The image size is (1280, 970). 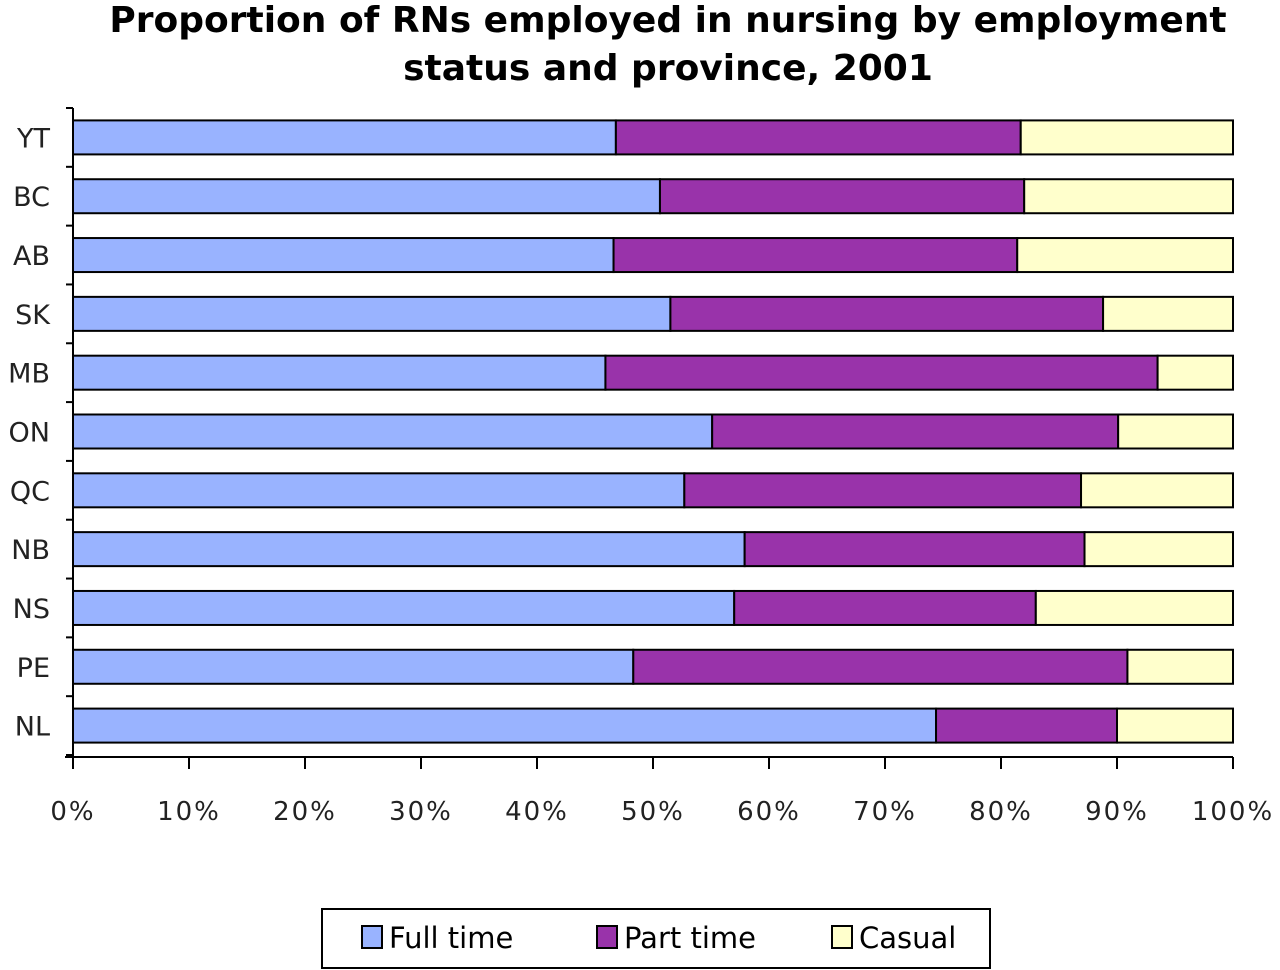 What do you see at coordinates (29, 433) in the screenshot?
I see `category-label-on: ON` at bounding box center [29, 433].